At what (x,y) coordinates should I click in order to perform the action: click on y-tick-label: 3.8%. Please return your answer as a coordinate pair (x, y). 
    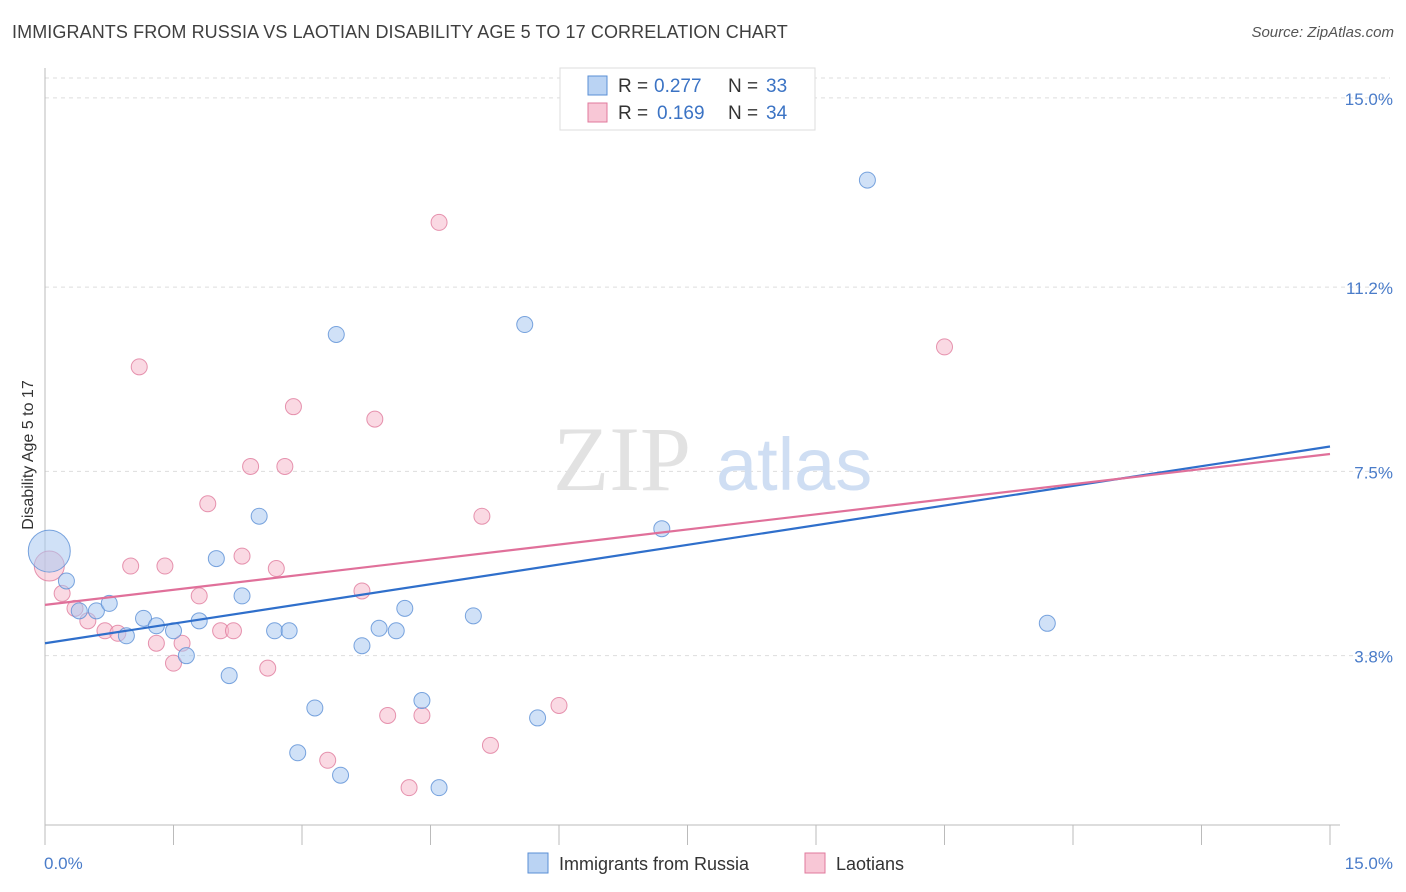
    Looking at the image, I should click on (1373, 657).